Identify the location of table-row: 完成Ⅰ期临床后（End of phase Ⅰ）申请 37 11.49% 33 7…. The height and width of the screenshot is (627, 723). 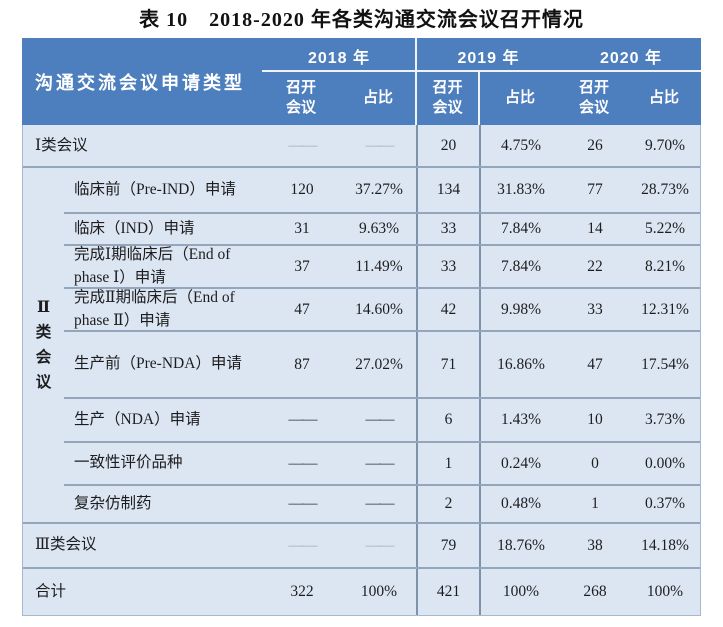
(361, 266).